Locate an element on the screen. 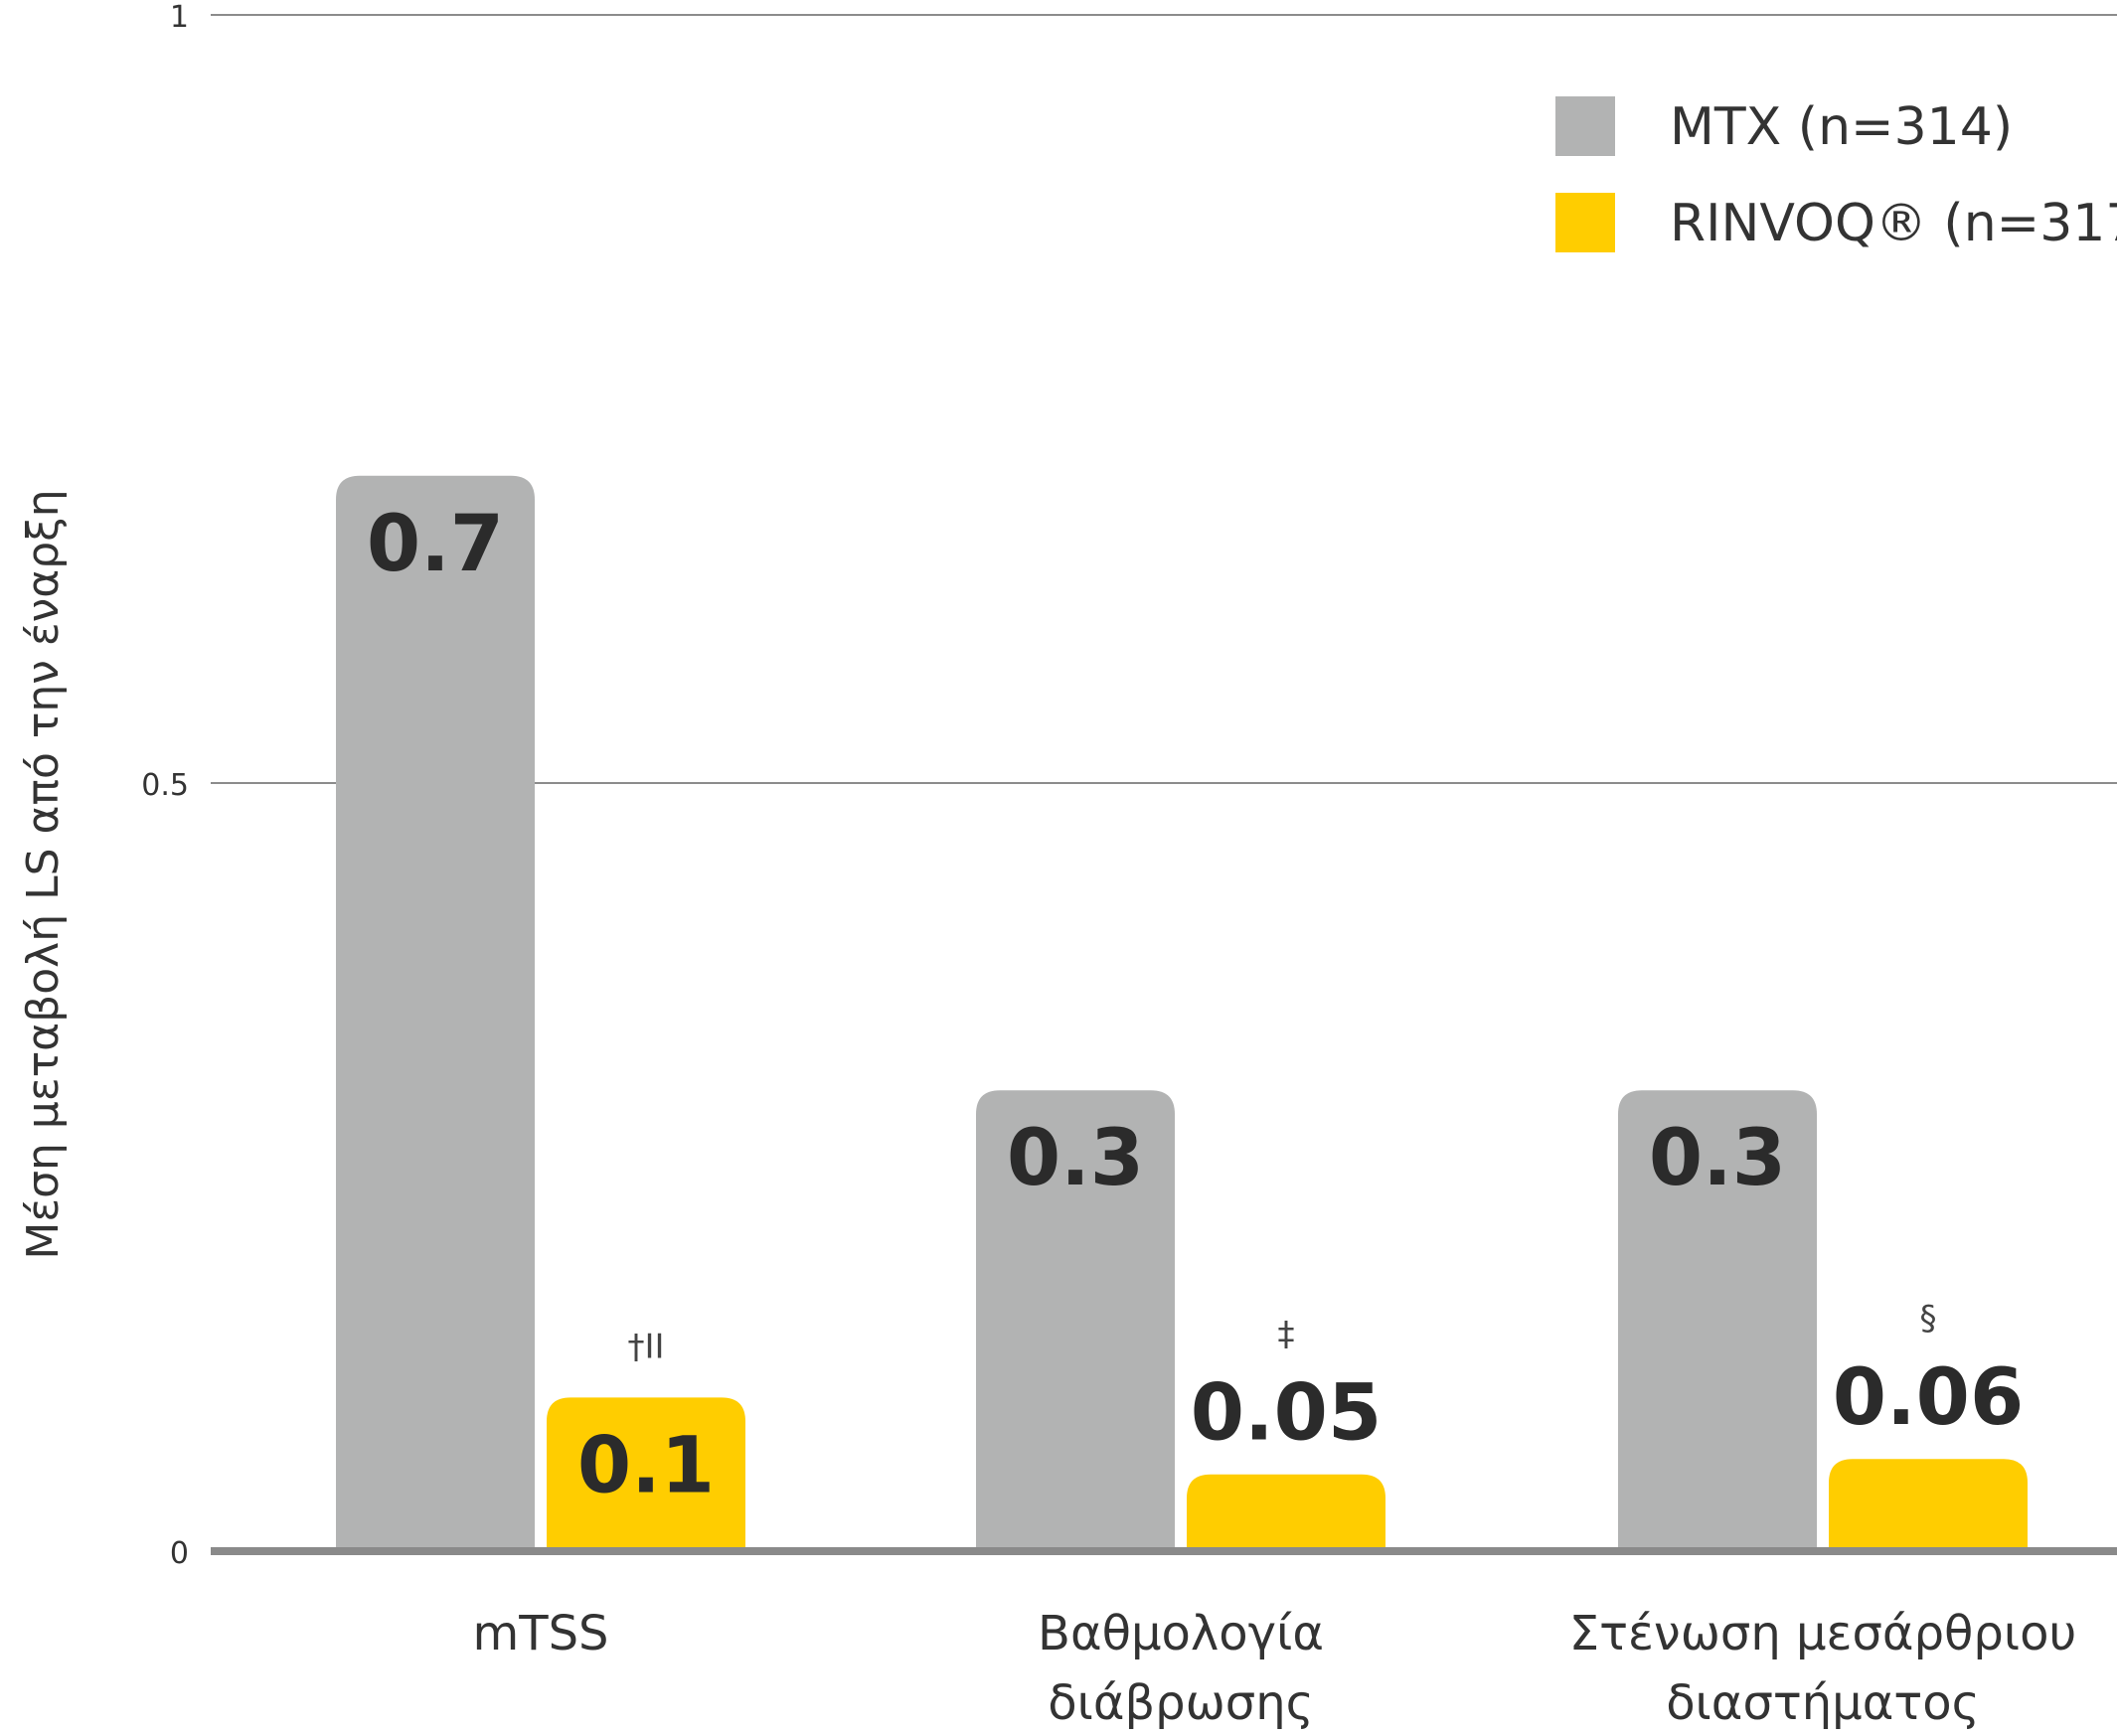 This screenshot has height=1736, width=2117. legend-label: MTX (n=314) is located at coordinates (1842, 127).